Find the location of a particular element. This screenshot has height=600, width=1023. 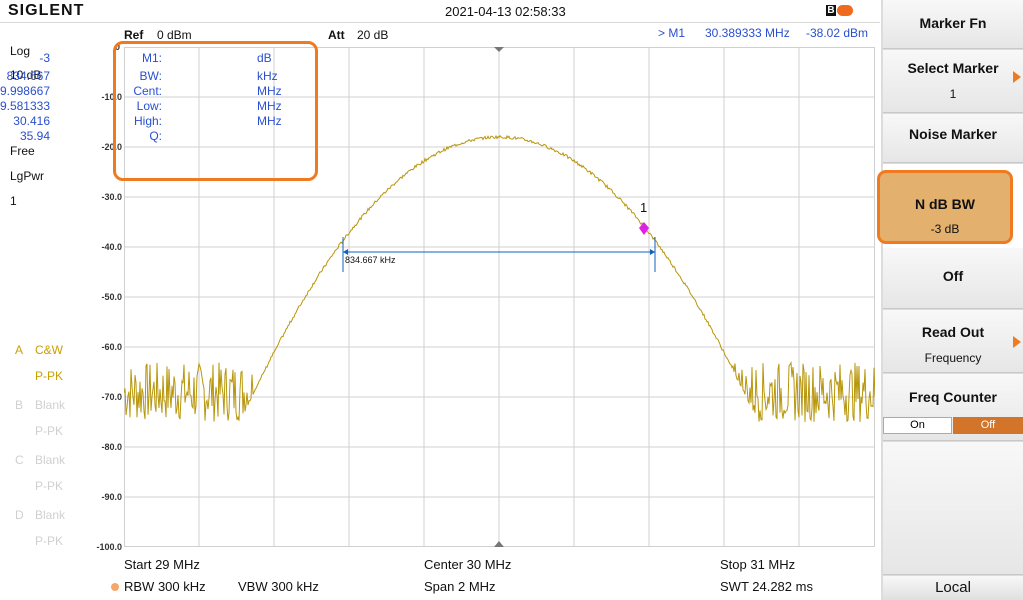

select-marker-label: Select Marker is located at coordinates (953, 68).